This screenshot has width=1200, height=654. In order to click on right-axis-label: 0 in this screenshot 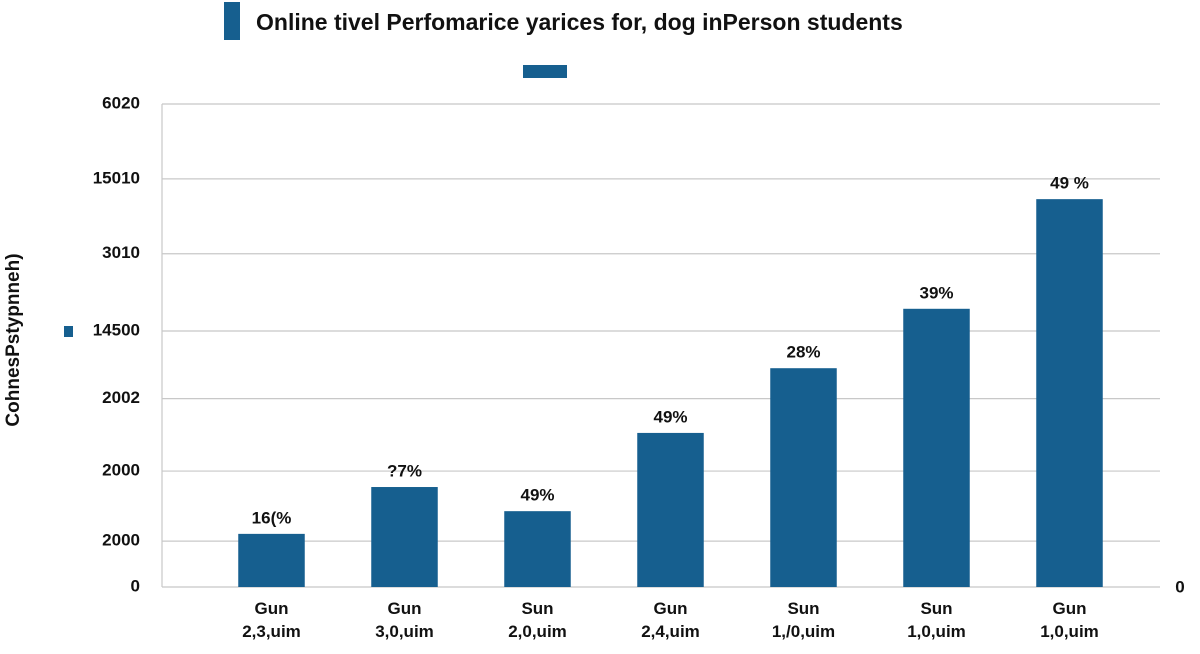, I will do `click(1179, 586)`.